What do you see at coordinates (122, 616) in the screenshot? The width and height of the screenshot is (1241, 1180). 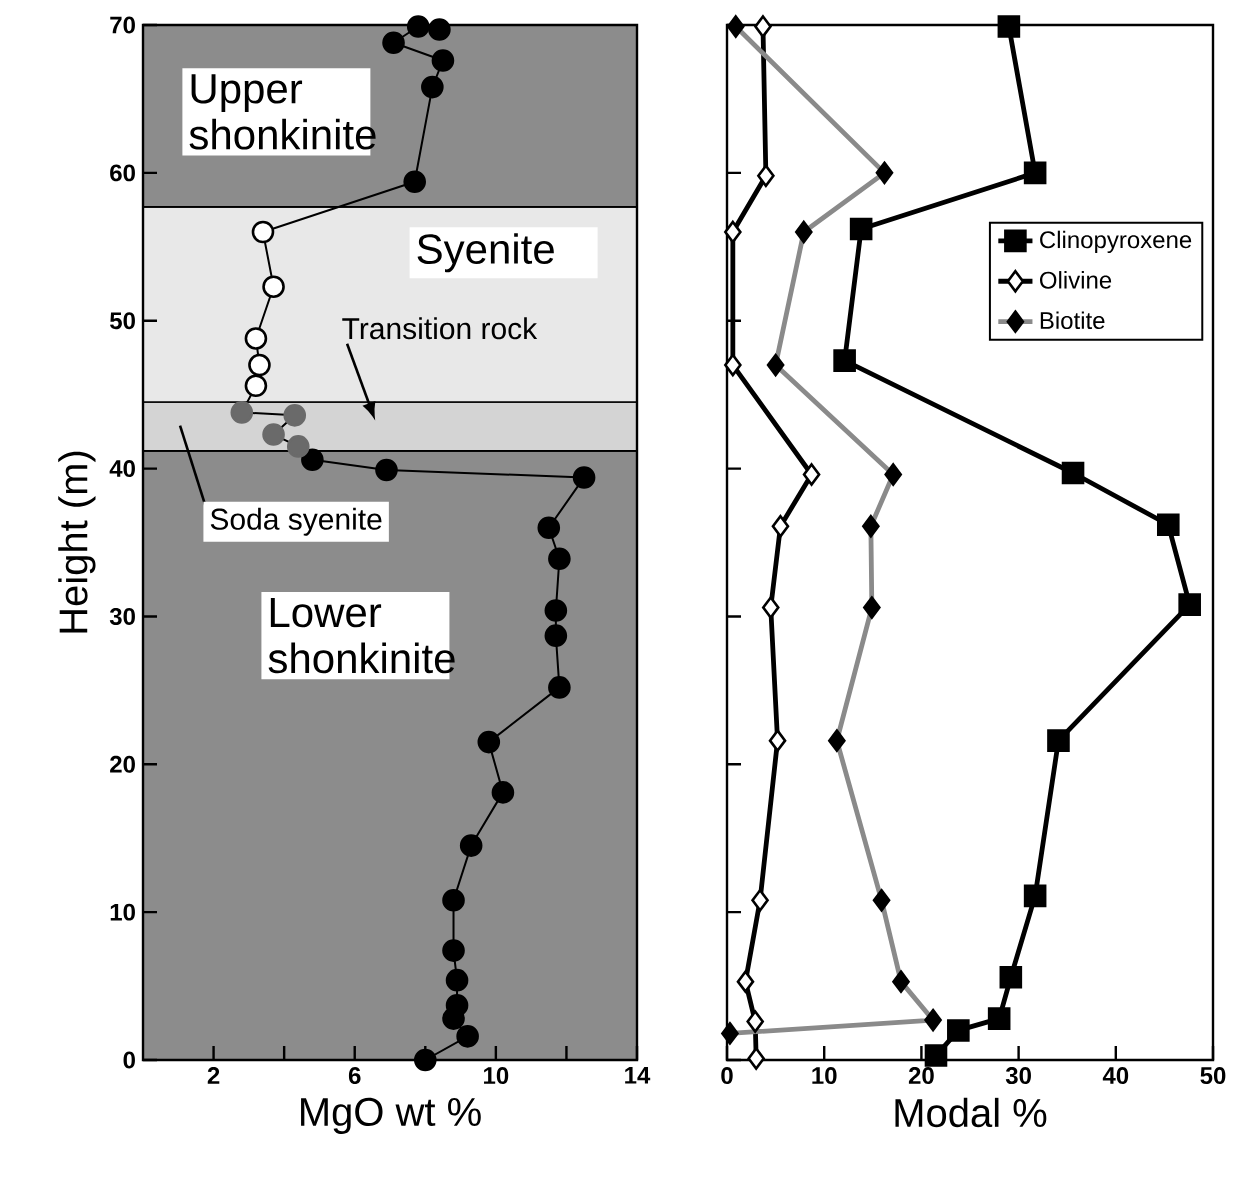 I see `y-tick-label: 30` at bounding box center [122, 616].